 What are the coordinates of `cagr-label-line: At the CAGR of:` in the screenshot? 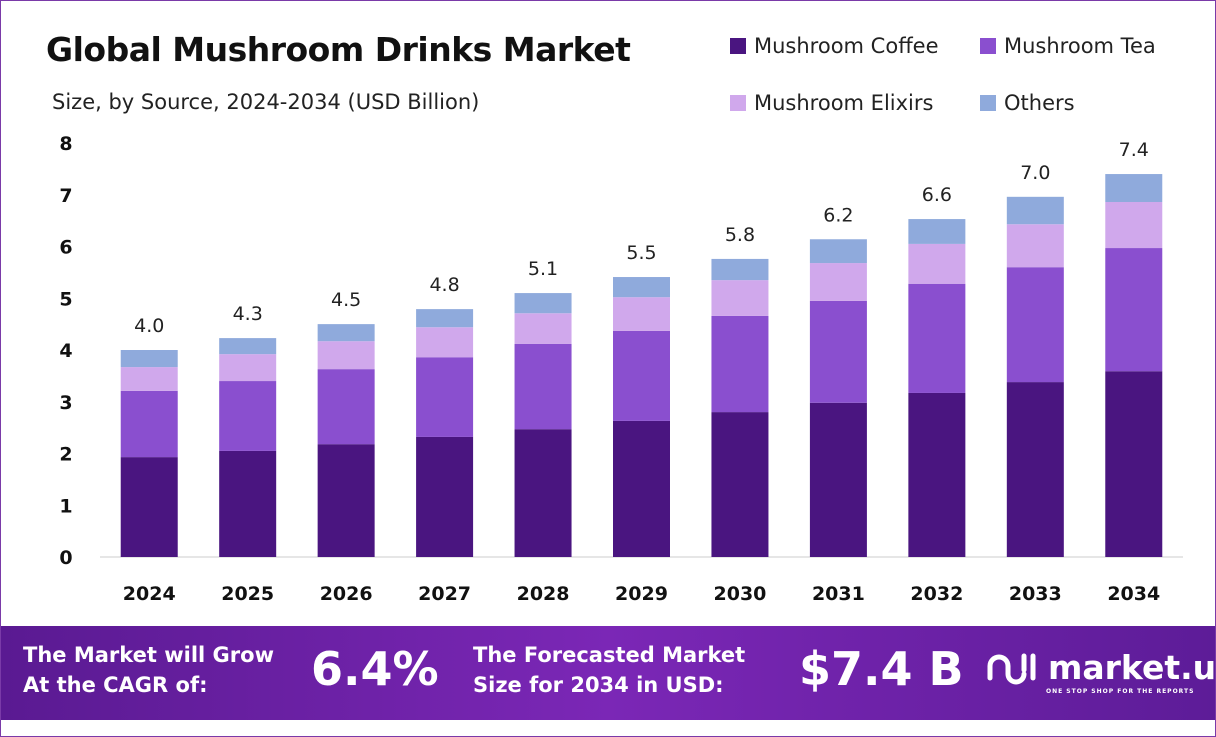 It's located at (115, 685).